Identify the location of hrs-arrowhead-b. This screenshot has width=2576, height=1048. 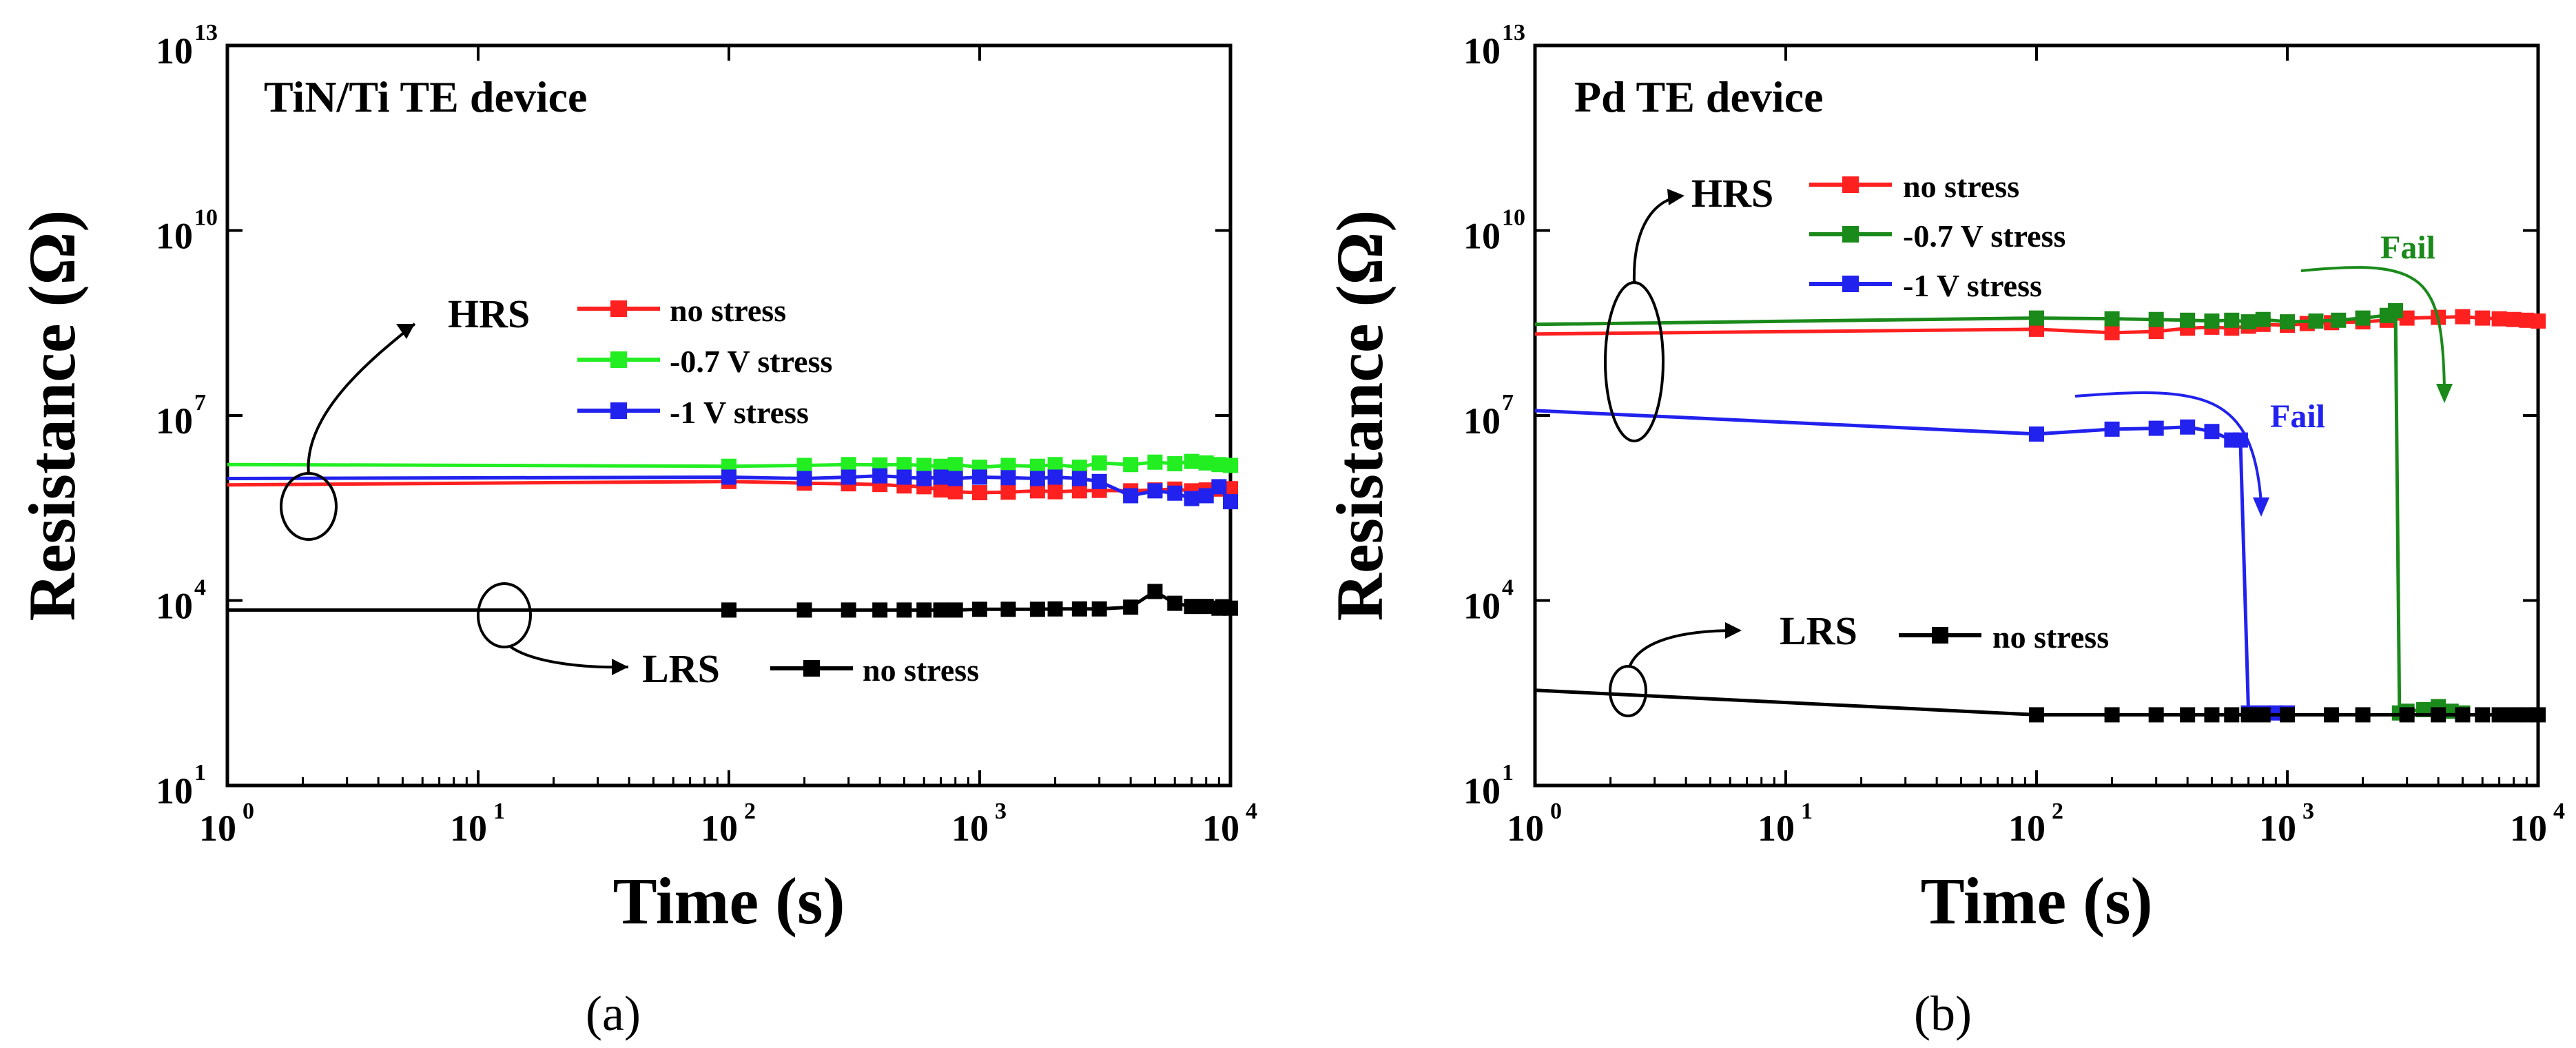
(1675, 197).